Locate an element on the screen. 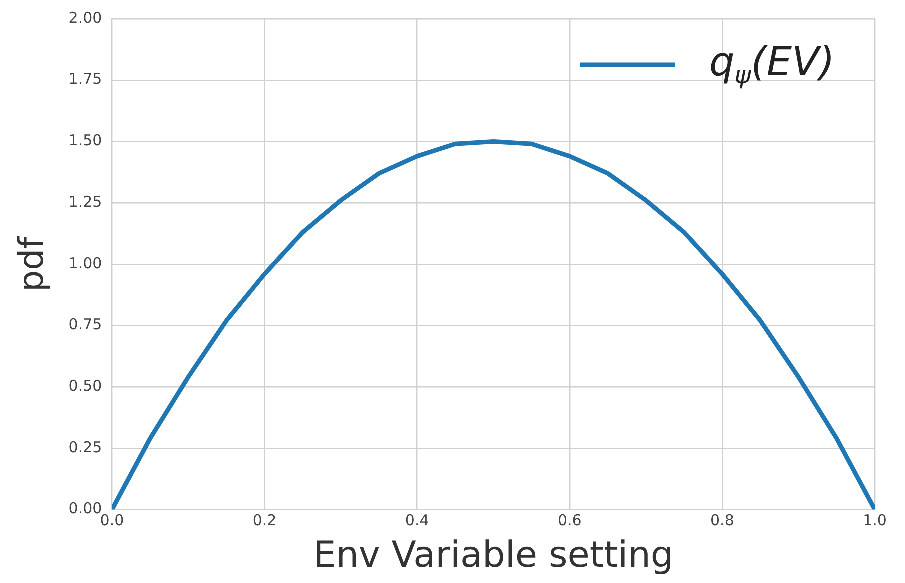 This screenshot has height=583, width=905. x-tick-label: 0.4 is located at coordinates (417, 521).